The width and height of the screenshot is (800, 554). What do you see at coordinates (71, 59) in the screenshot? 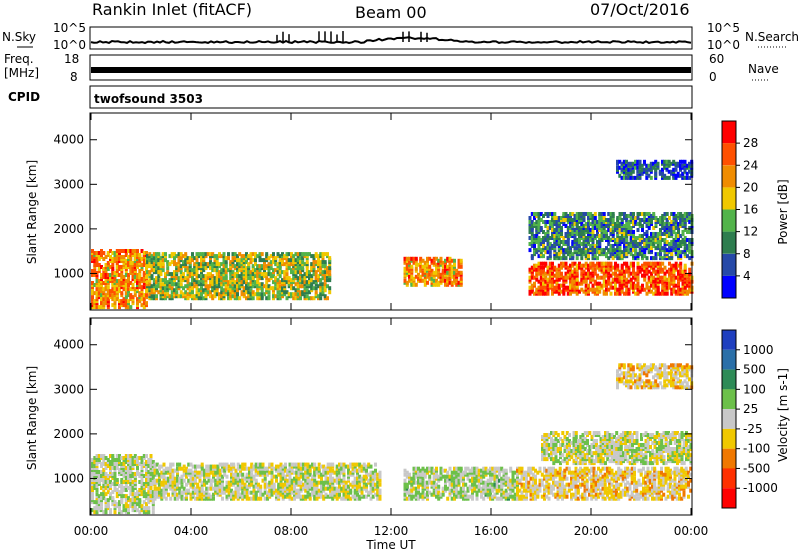
I see `freq-tick-top: 18` at bounding box center [71, 59].